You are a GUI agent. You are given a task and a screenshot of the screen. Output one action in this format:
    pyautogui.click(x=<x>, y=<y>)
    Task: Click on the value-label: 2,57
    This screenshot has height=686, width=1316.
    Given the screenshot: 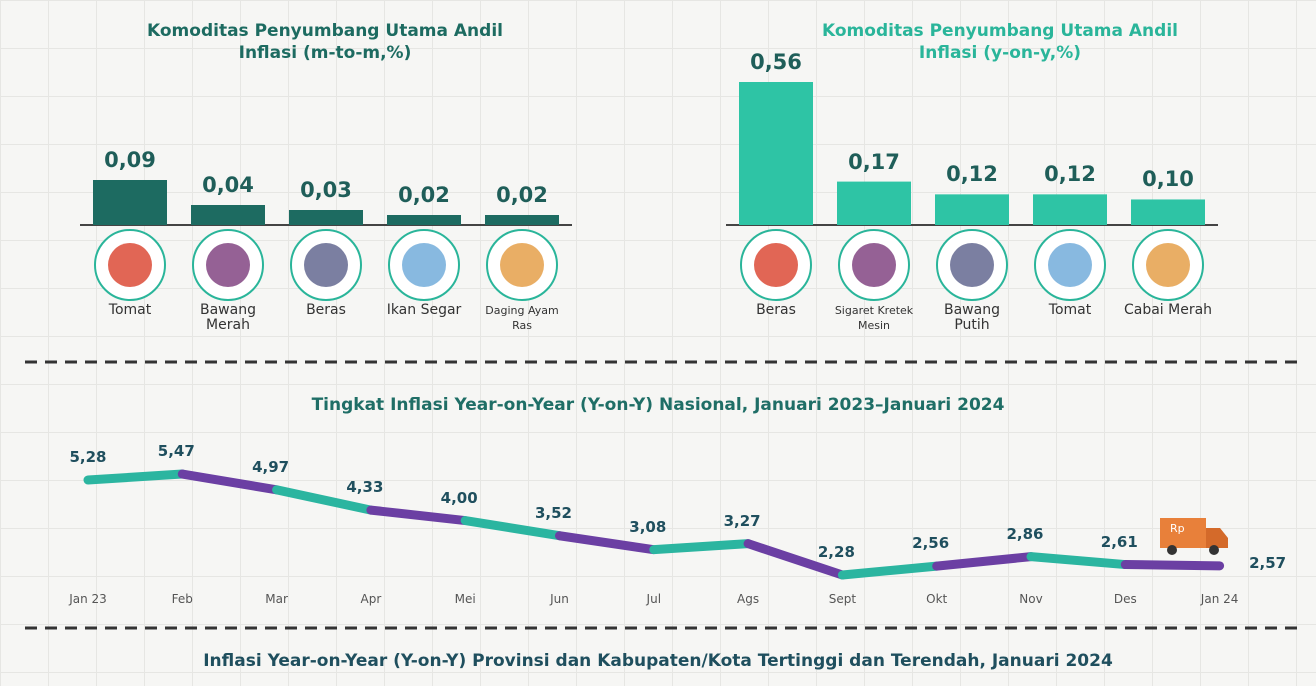 What is the action you would take?
    pyautogui.click(x=1268, y=562)
    